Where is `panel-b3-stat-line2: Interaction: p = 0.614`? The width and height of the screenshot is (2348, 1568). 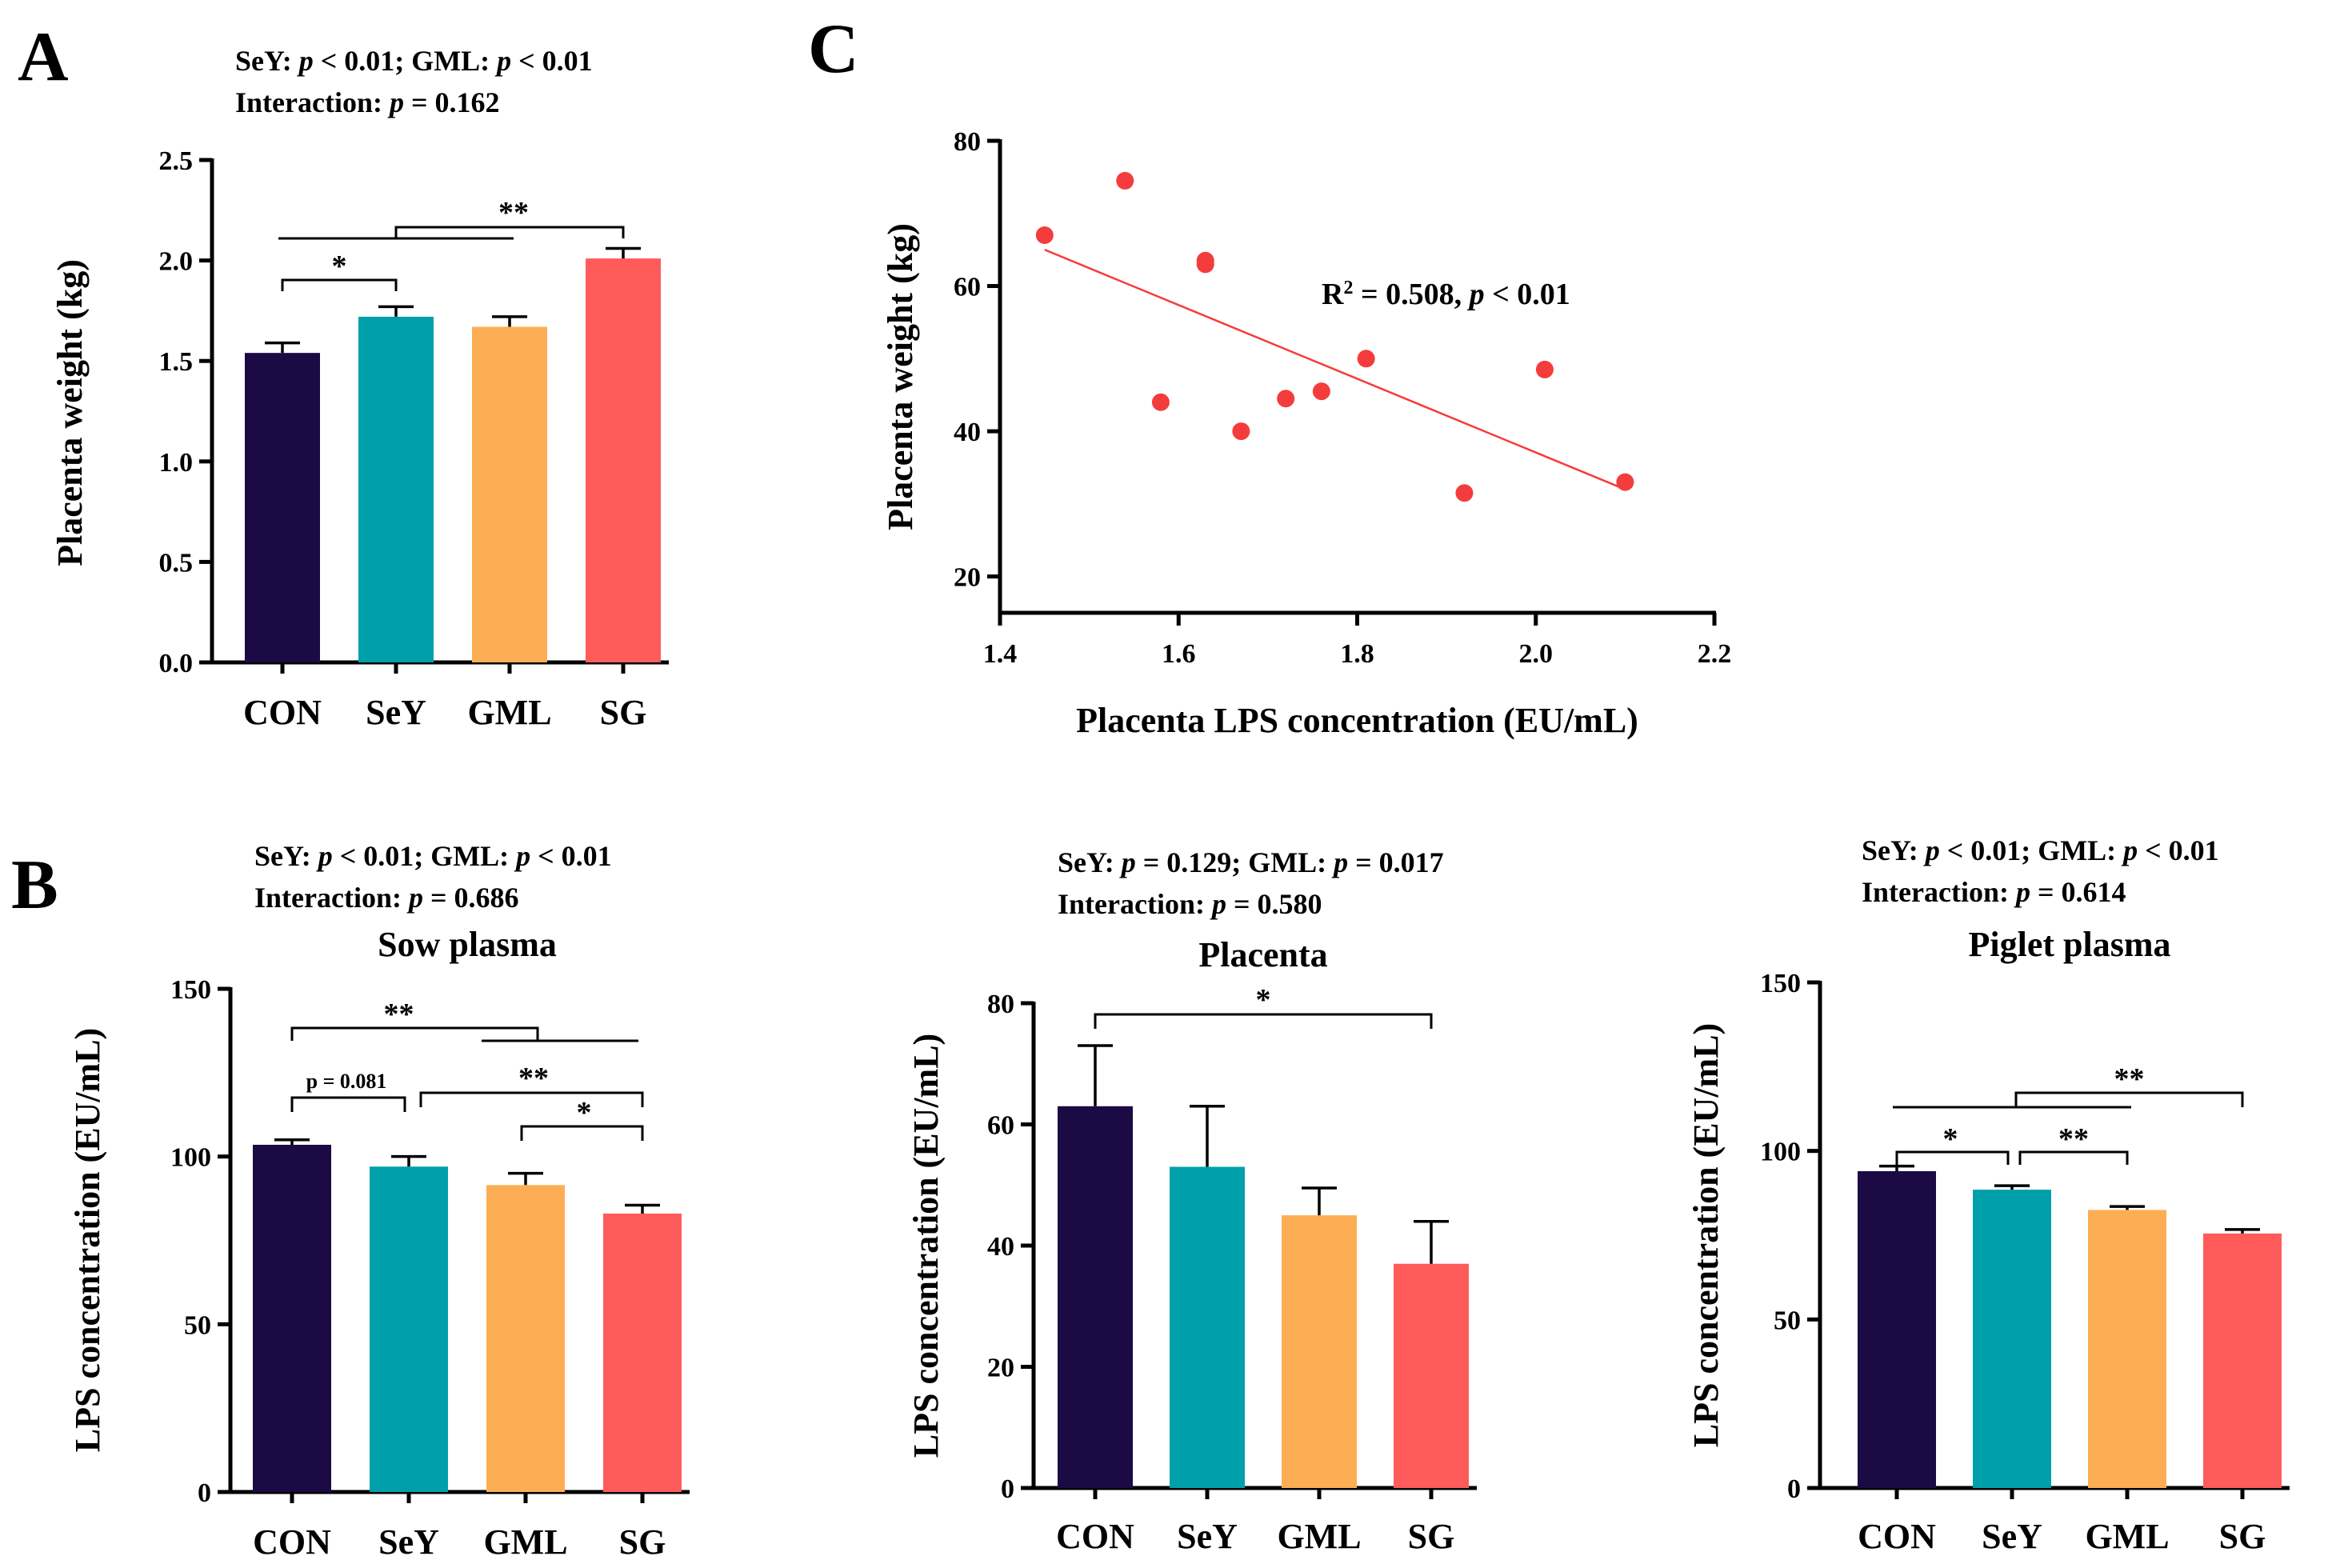
panel-b3-stat-line2: Interaction: p = 0.614 is located at coordinates (1994, 892).